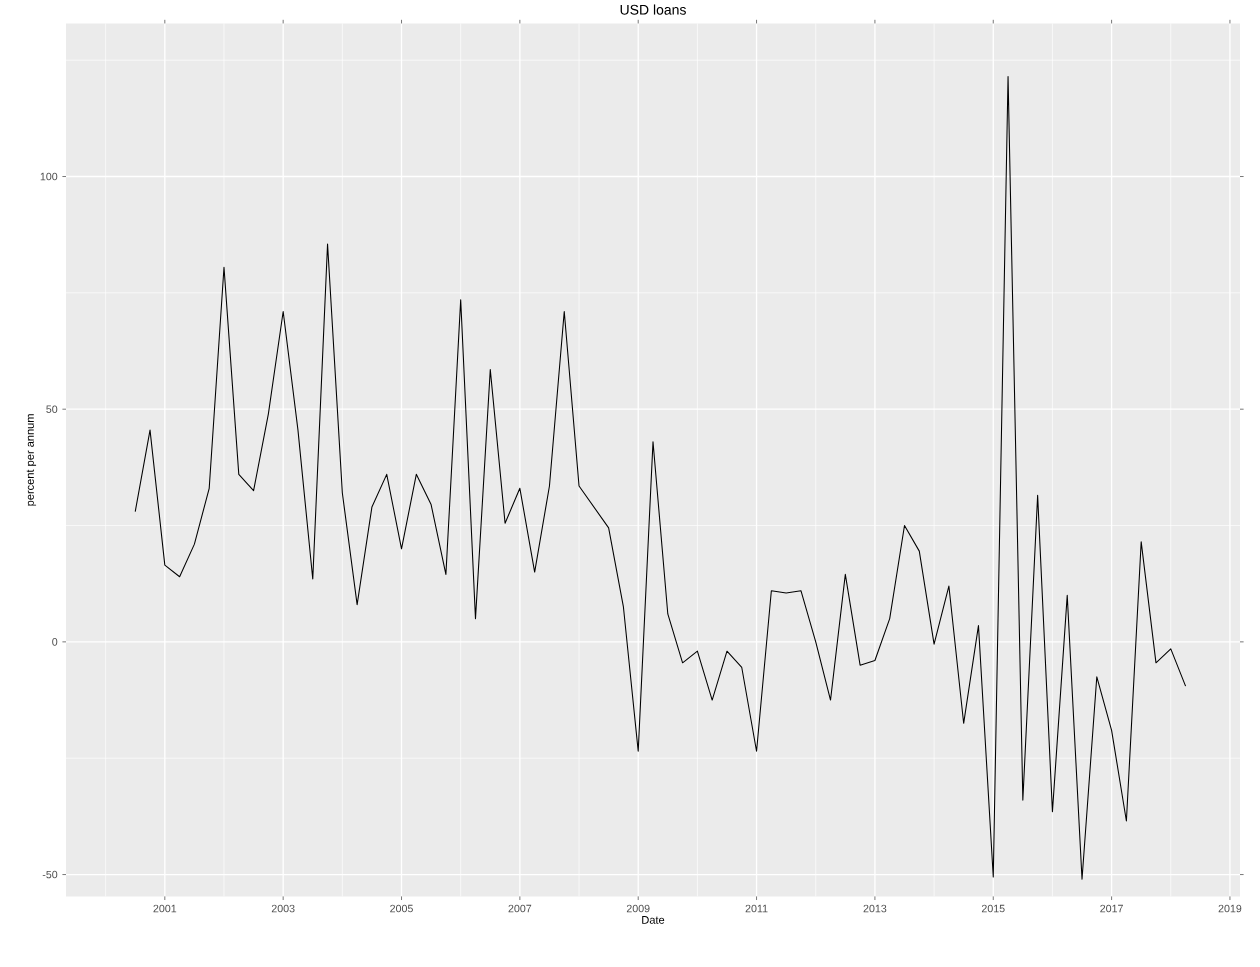 The width and height of the screenshot is (1260, 967). Describe the element at coordinates (875, 908) in the screenshot. I see `x-tick-label: 2013` at that location.